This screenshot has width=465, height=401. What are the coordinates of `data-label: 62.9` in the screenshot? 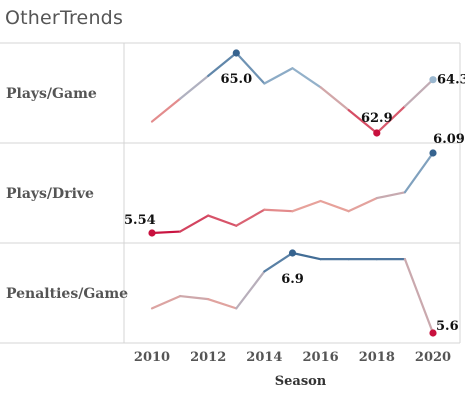 It's located at (377, 118).